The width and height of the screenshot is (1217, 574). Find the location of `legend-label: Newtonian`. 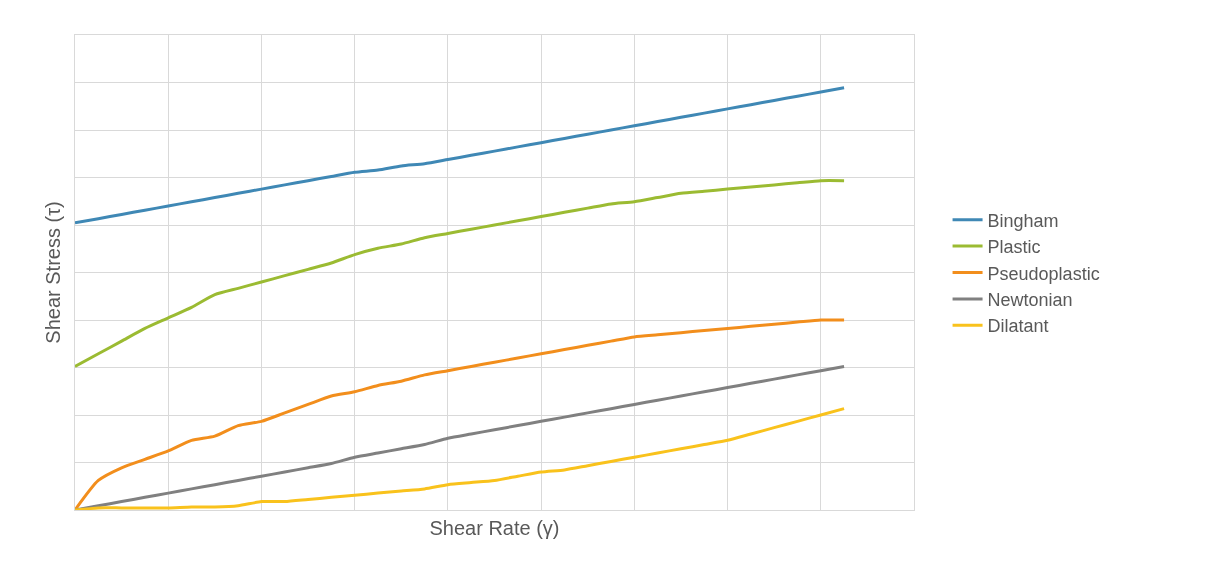

legend-label: Newtonian is located at coordinates (1030, 299).